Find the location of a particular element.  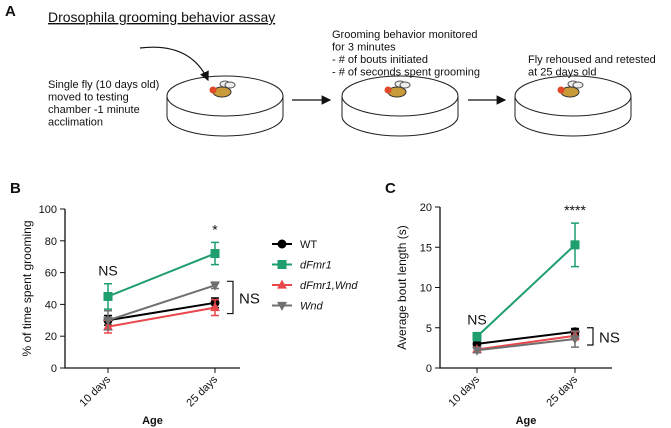

y-tick-label: 15 is located at coordinates (426, 248).